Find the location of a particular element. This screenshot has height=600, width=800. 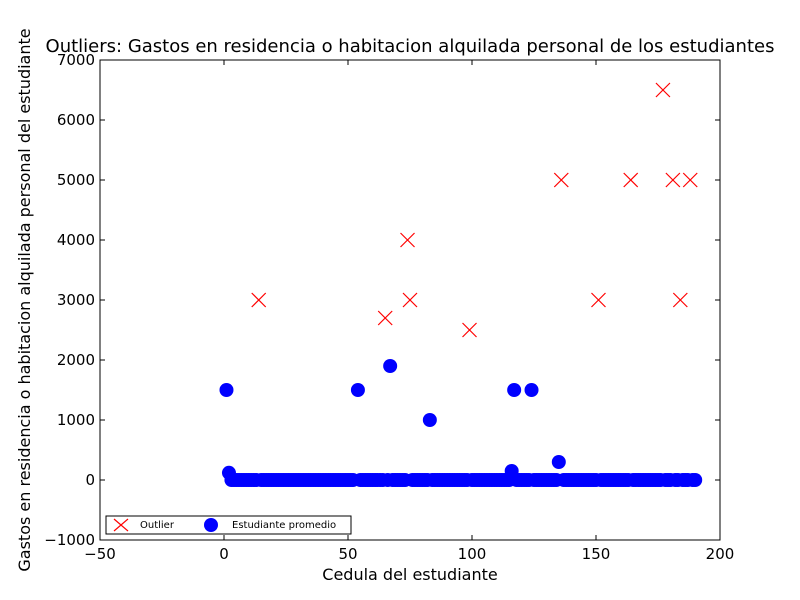

x-tick-label: 150 is located at coordinates (596, 554).